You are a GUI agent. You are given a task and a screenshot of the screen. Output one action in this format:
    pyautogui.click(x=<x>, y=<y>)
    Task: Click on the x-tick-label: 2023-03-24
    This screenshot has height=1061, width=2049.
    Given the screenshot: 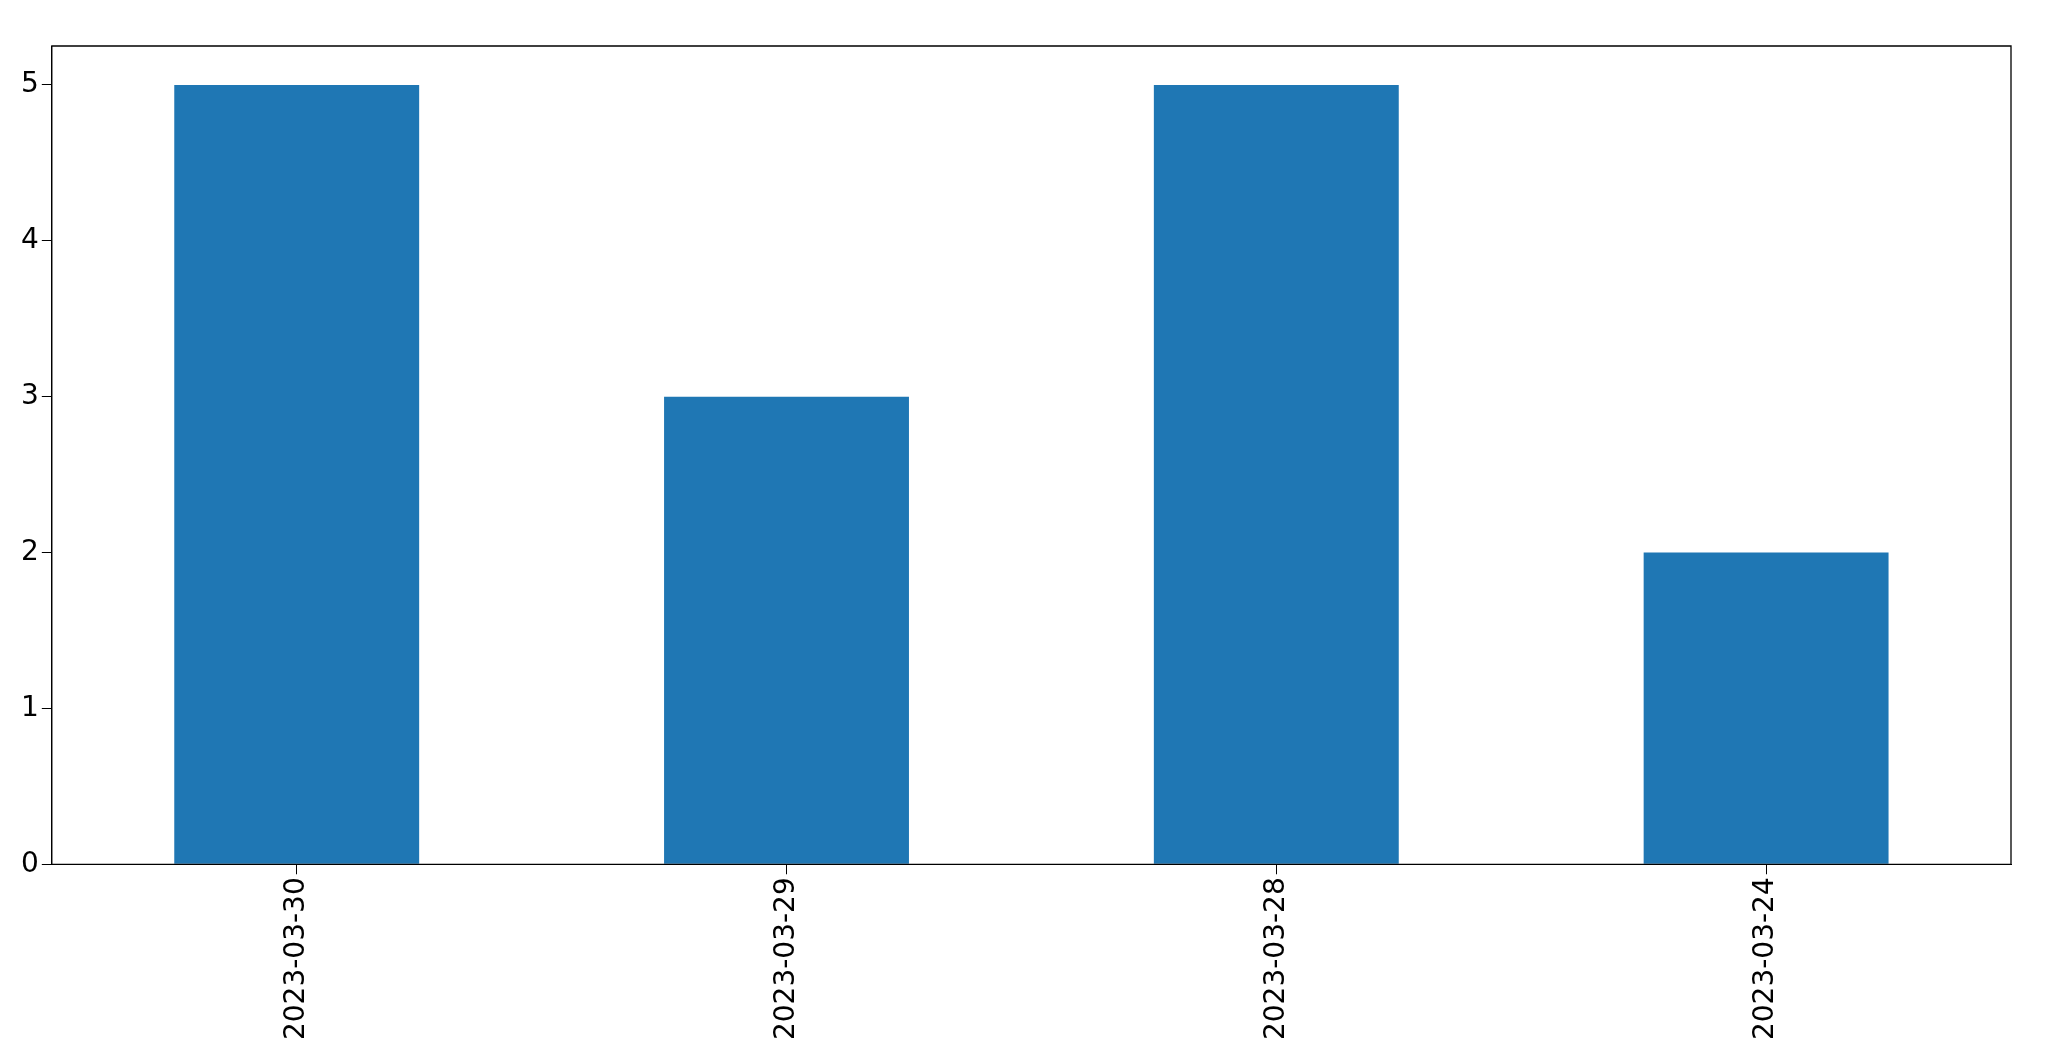 What is the action you would take?
    pyautogui.click(x=1764, y=959)
    